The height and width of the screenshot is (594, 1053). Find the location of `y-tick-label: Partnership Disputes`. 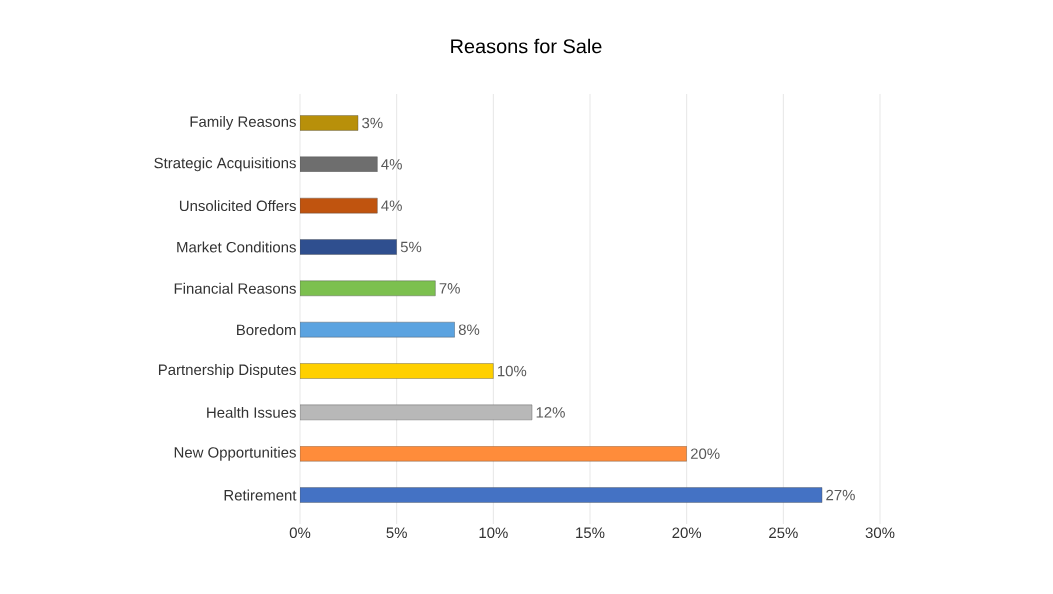

y-tick-label: Partnership Disputes is located at coordinates (227, 371).